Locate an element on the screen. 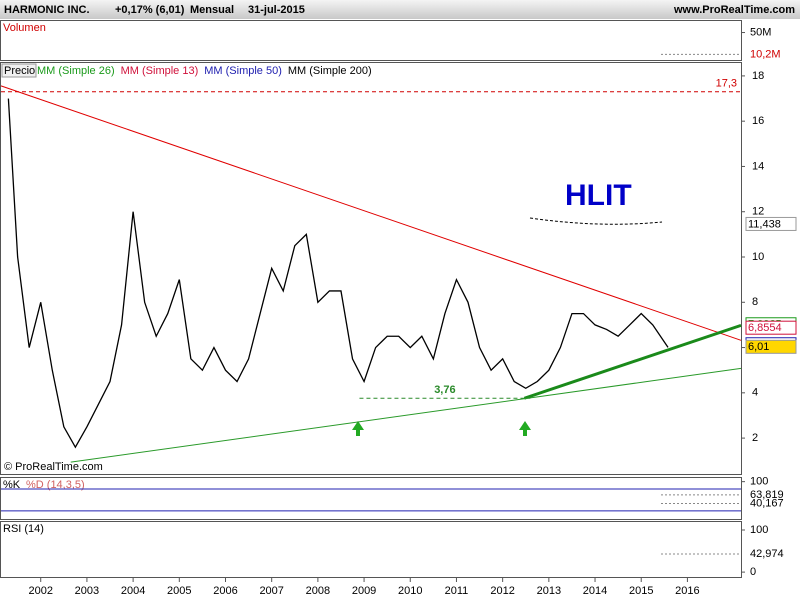  x-tick-label: 2003 is located at coordinates (87, 591).